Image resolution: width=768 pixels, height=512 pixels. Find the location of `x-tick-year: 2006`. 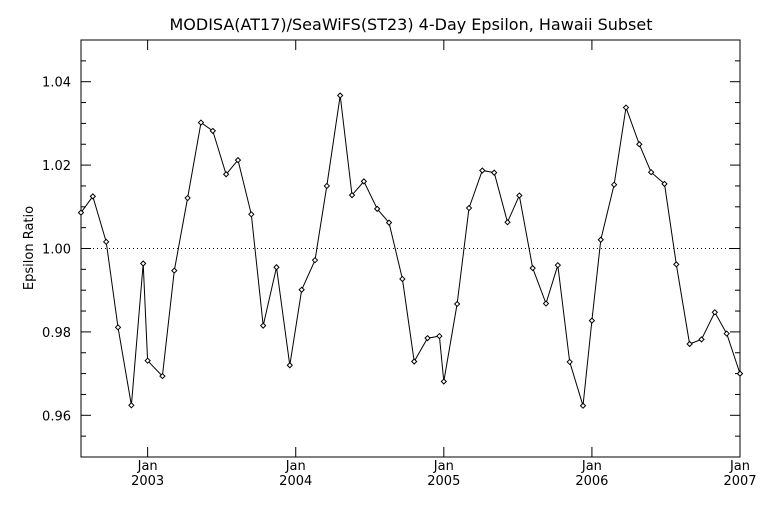

x-tick-year: 2006 is located at coordinates (591, 481).